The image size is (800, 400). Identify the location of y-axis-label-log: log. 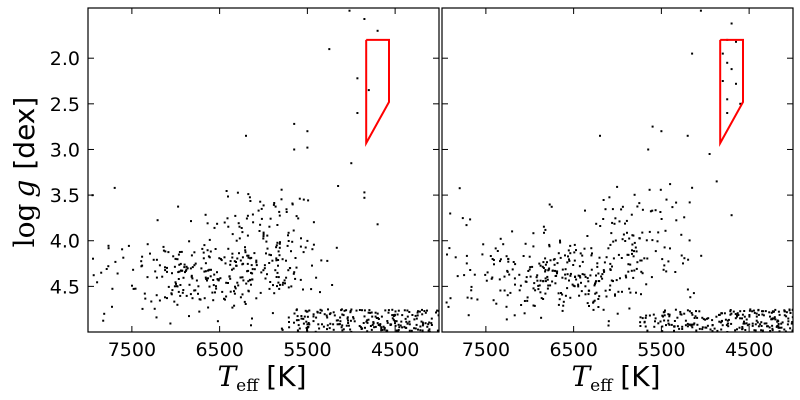
(24, 226).